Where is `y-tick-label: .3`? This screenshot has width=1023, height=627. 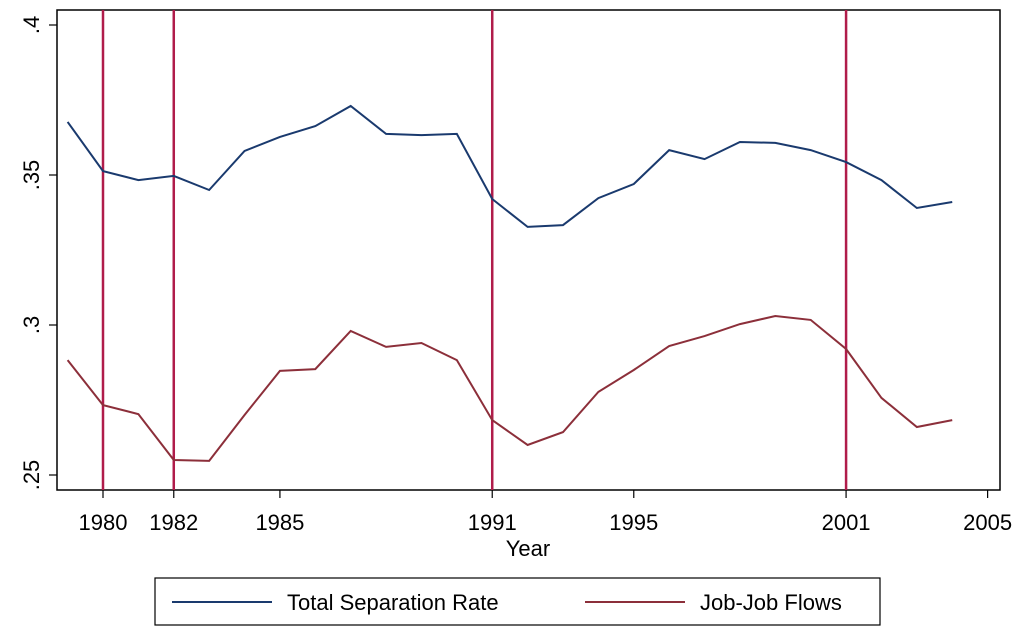 y-tick-label: .3 is located at coordinates (31, 325).